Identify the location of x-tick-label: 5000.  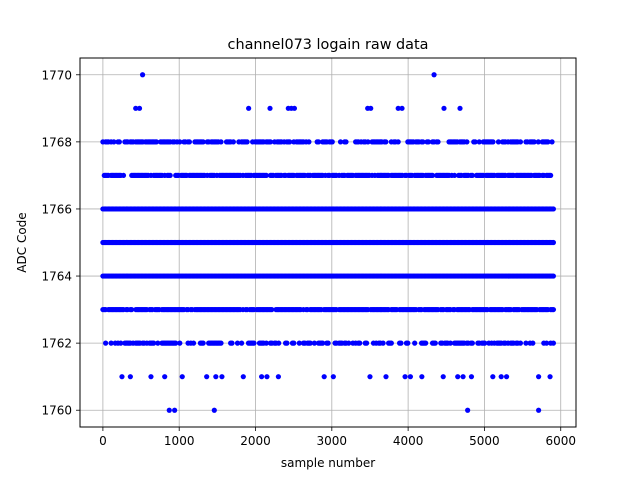
(484, 441).